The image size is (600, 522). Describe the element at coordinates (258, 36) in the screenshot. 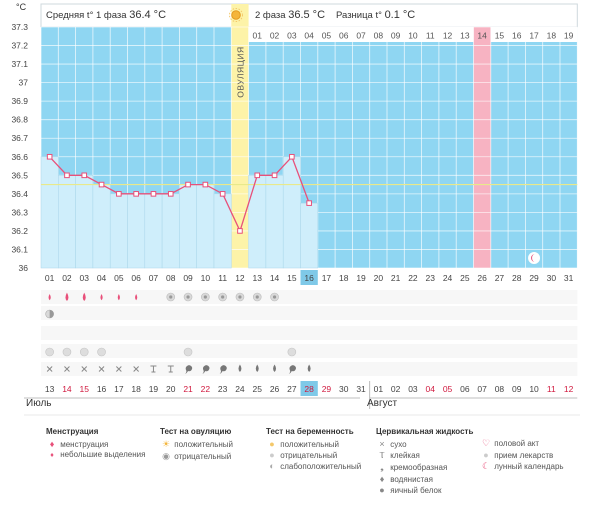

I see `phase2-day-label: 01` at that location.